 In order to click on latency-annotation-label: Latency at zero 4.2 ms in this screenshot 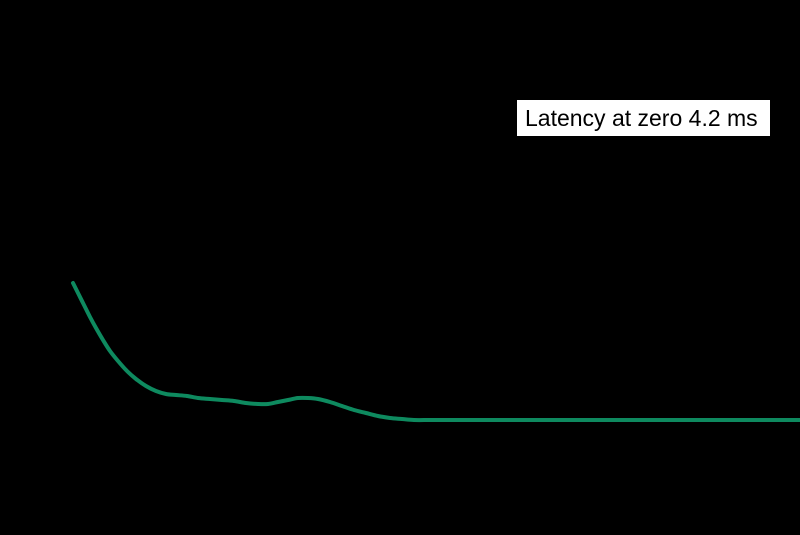, I will do `click(641, 117)`.